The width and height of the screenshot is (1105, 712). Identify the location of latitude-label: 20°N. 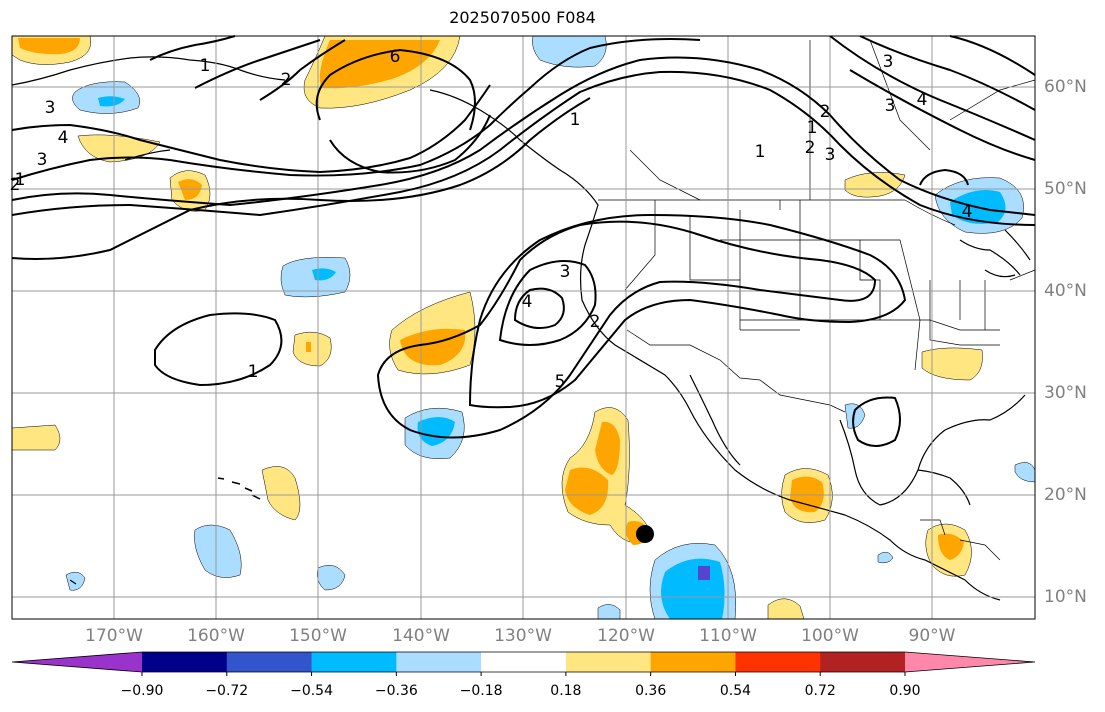
(1065, 495).